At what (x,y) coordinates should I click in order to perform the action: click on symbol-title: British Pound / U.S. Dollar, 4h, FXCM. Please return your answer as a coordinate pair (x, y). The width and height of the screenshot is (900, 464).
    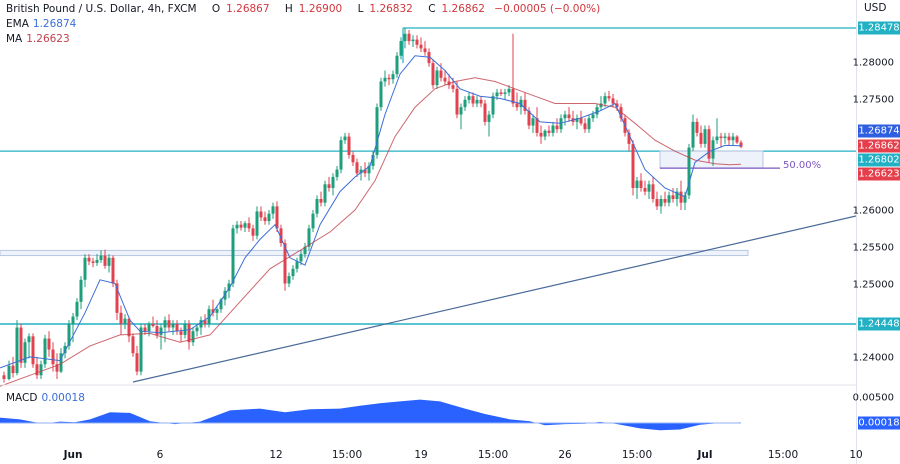
    Looking at the image, I should click on (101, 9).